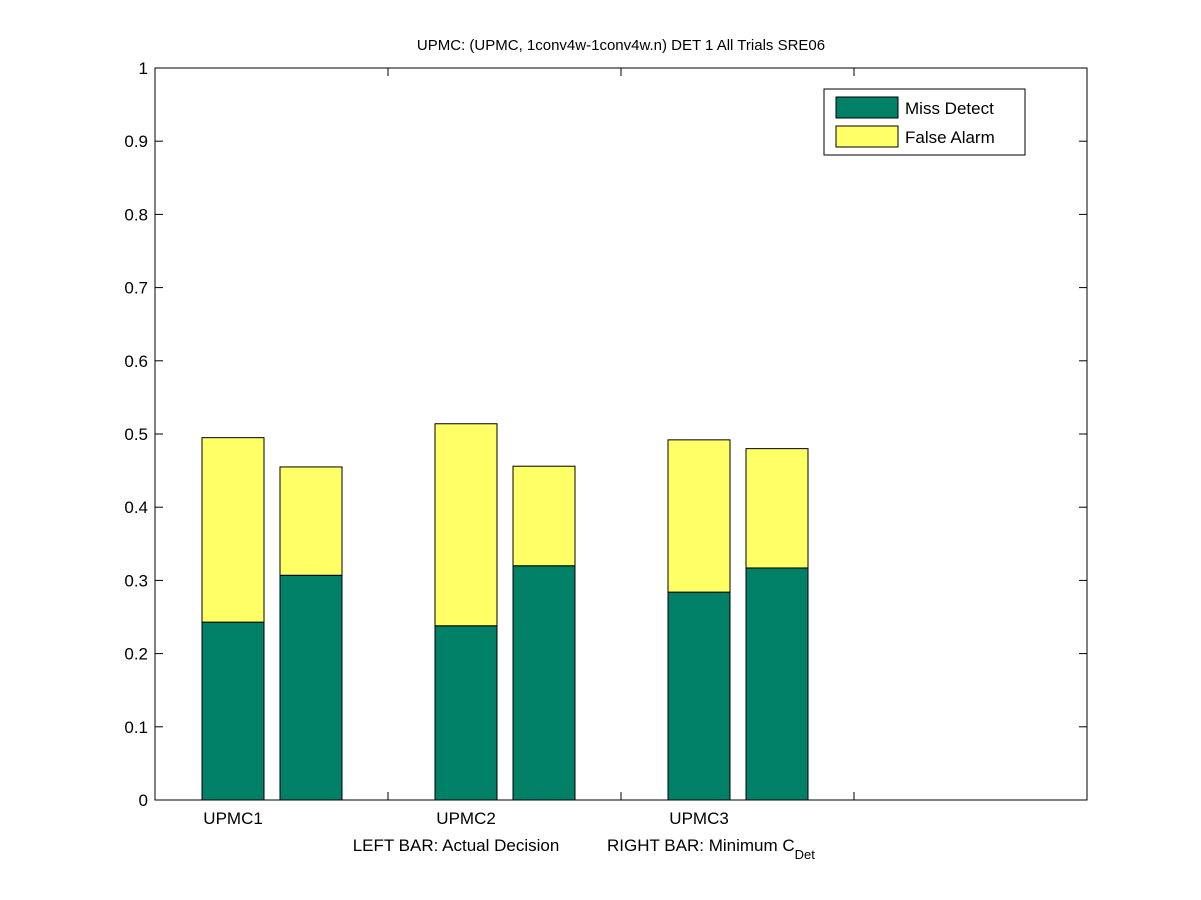 The height and width of the screenshot is (900, 1201). Describe the element at coordinates (143, 800) in the screenshot. I see `y-tick-label: 0` at that location.